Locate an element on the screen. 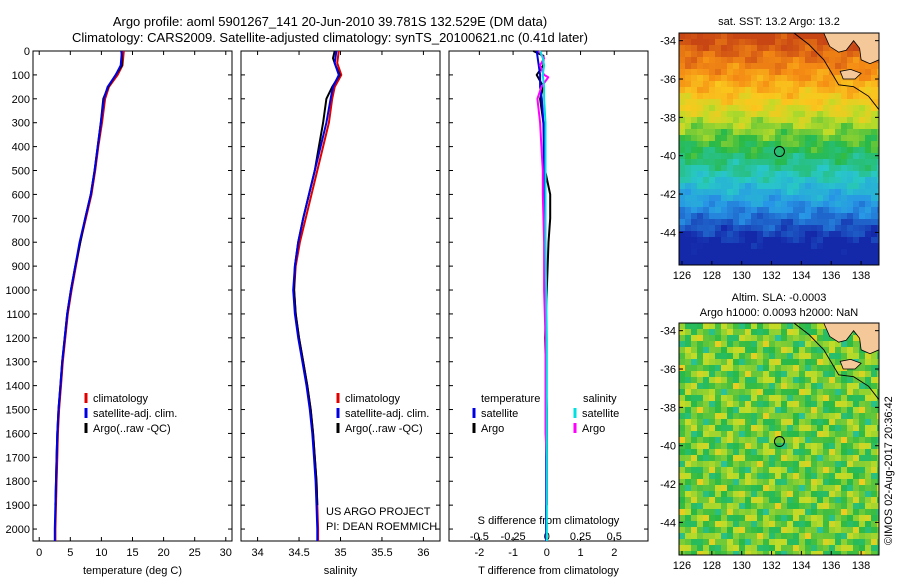 This screenshot has height=580, width=900. temperature-ytick-label: 1900 is located at coordinates (18, 506).